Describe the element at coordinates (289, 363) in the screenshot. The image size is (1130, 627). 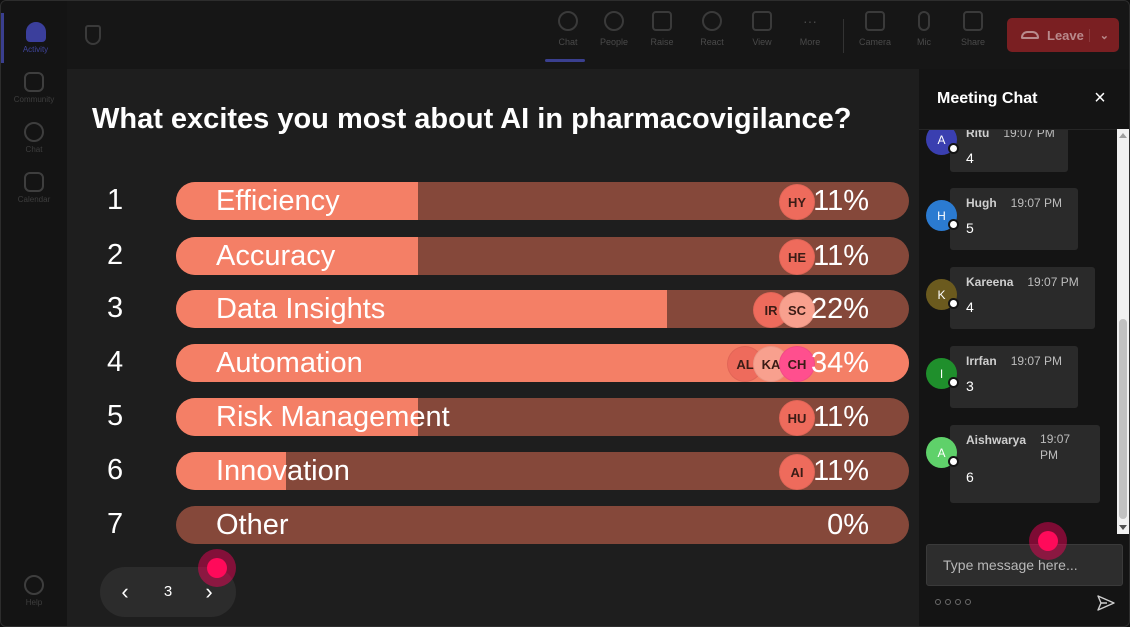
I see `poll-option-label: Automation` at that location.